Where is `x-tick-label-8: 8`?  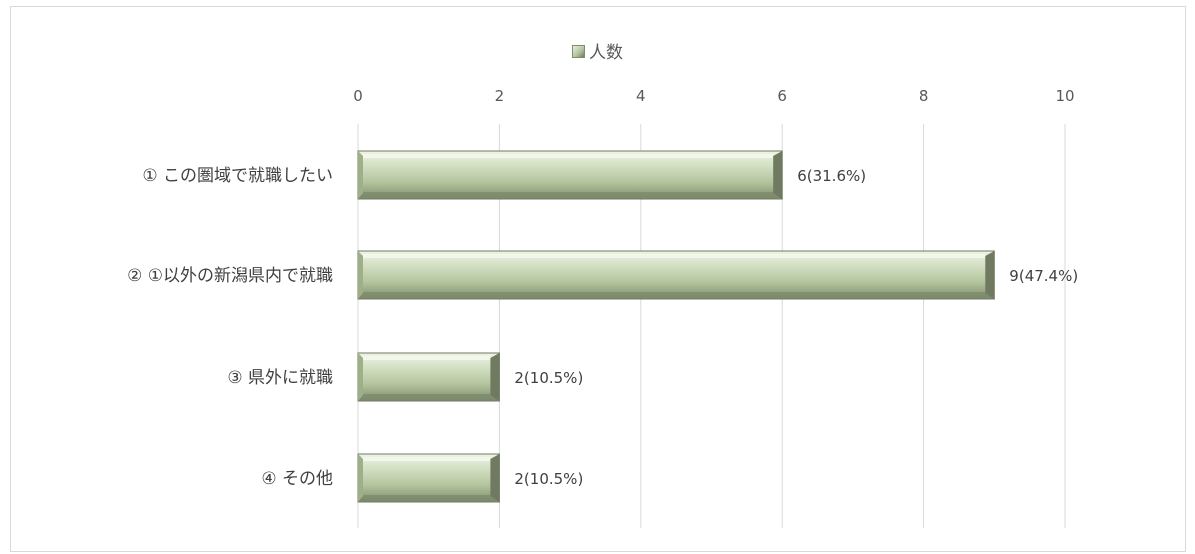 x-tick-label-8: 8 is located at coordinates (924, 96).